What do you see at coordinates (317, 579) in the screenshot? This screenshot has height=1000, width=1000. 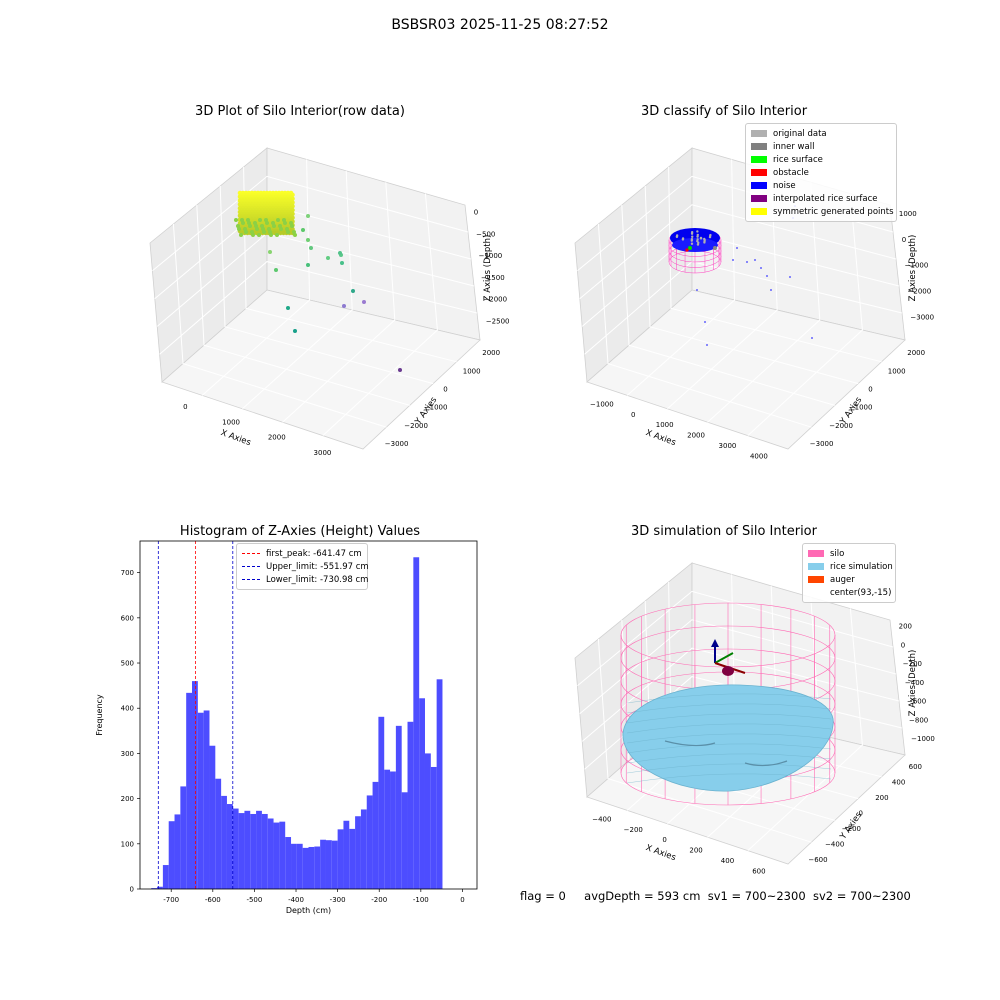 I see `legend-label: Lower_limit: -730.98 cm` at bounding box center [317, 579].